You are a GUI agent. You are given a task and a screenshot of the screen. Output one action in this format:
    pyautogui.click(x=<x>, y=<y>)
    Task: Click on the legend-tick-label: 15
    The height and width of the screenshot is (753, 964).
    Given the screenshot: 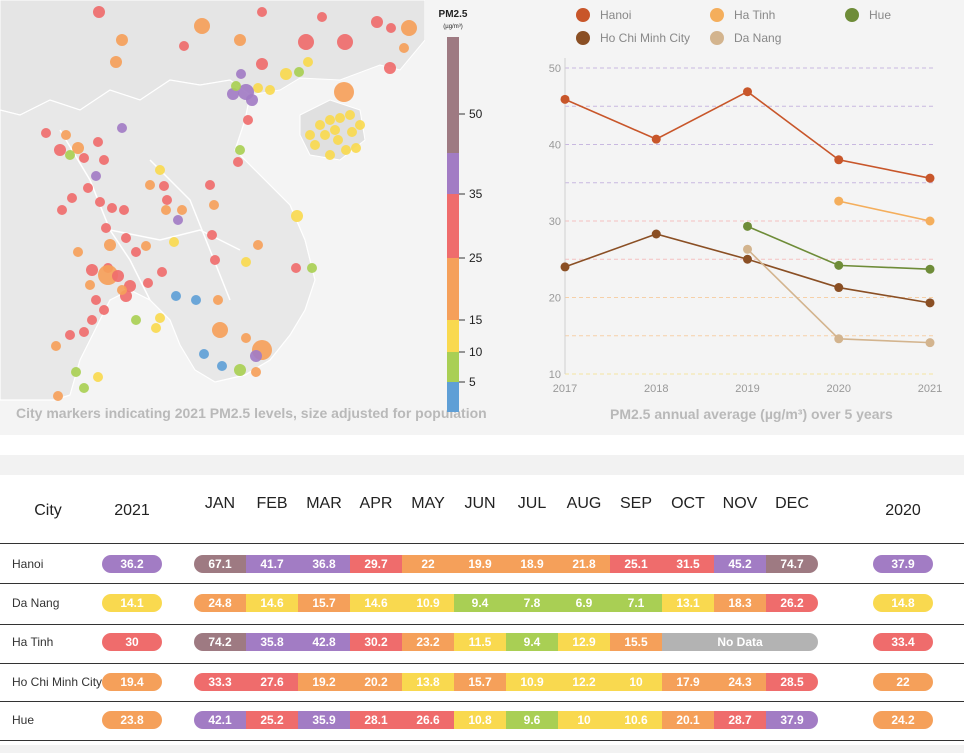 What is the action you would take?
    pyautogui.click(x=476, y=320)
    